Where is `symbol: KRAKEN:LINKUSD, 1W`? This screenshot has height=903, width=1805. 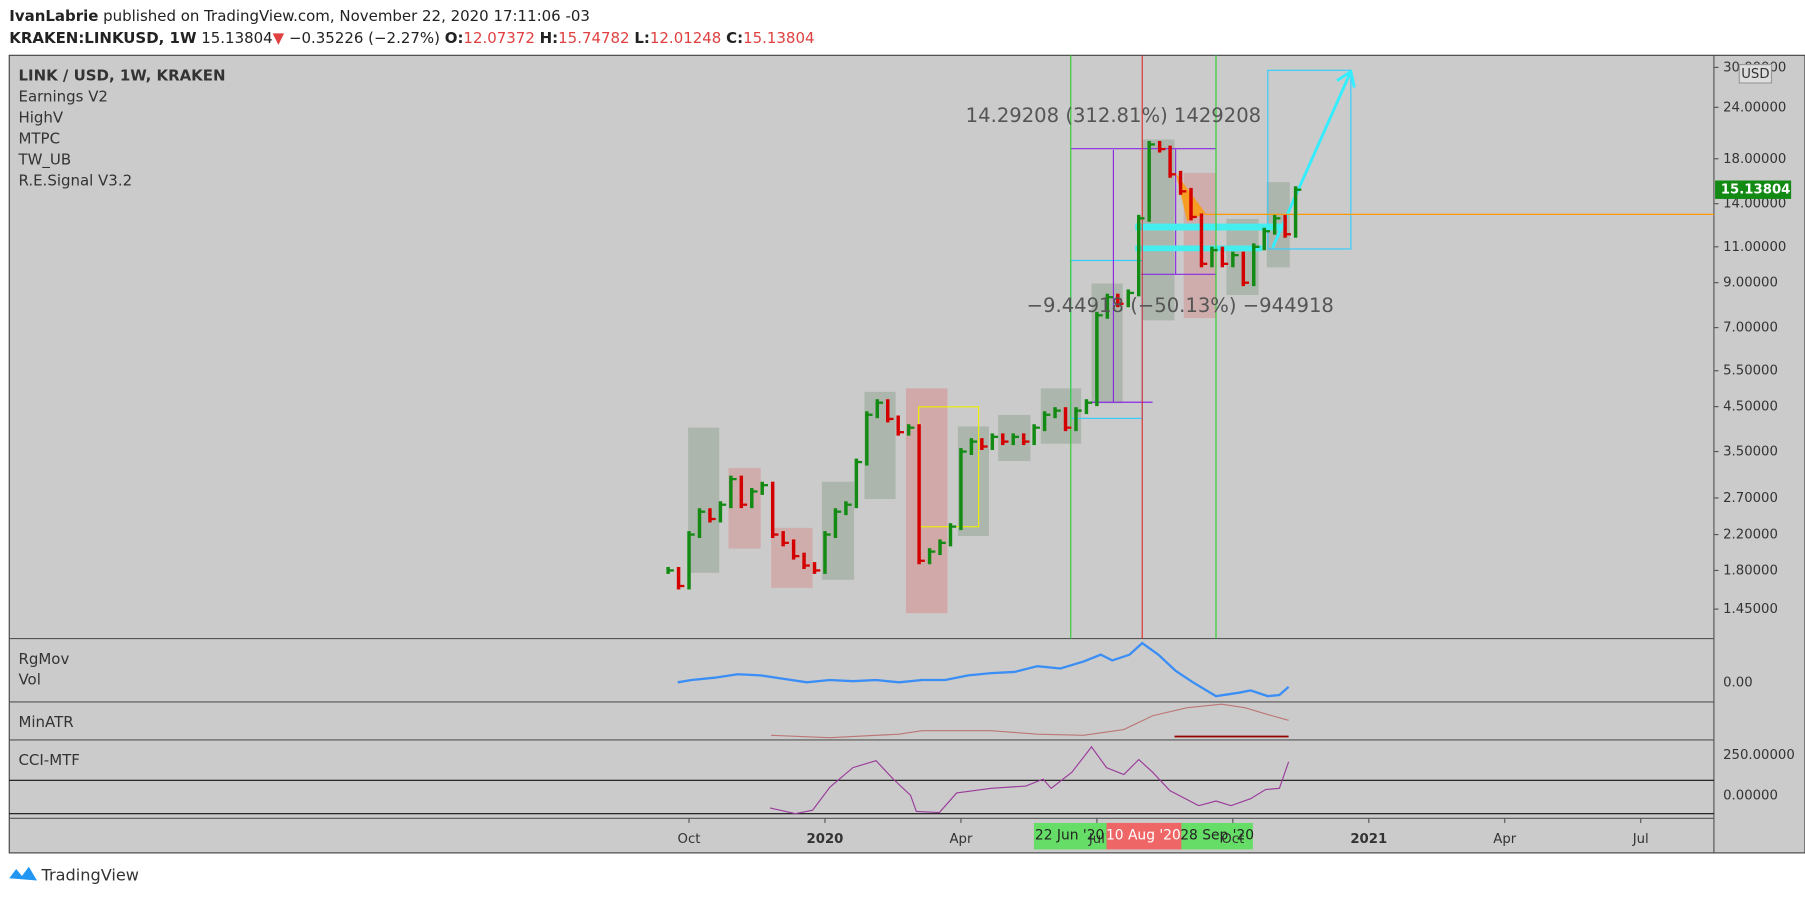
symbol: KRAKEN:LINKUSD, 1W is located at coordinates (103, 38).